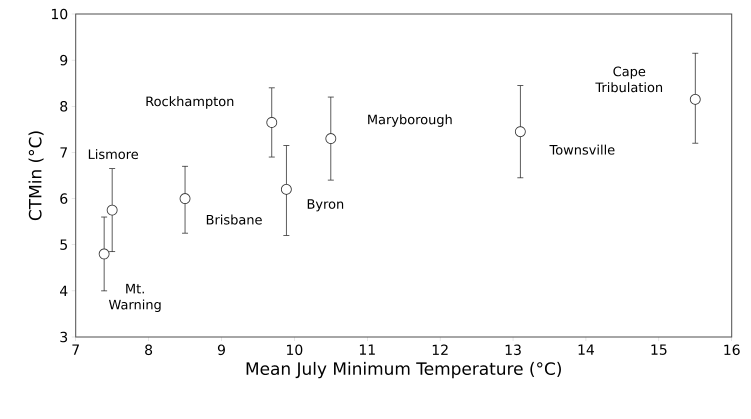 The width and height of the screenshot is (751, 419). What do you see at coordinates (64, 60) in the screenshot?
I see `y-tick-label: 9` at bounding box center [64, 60].